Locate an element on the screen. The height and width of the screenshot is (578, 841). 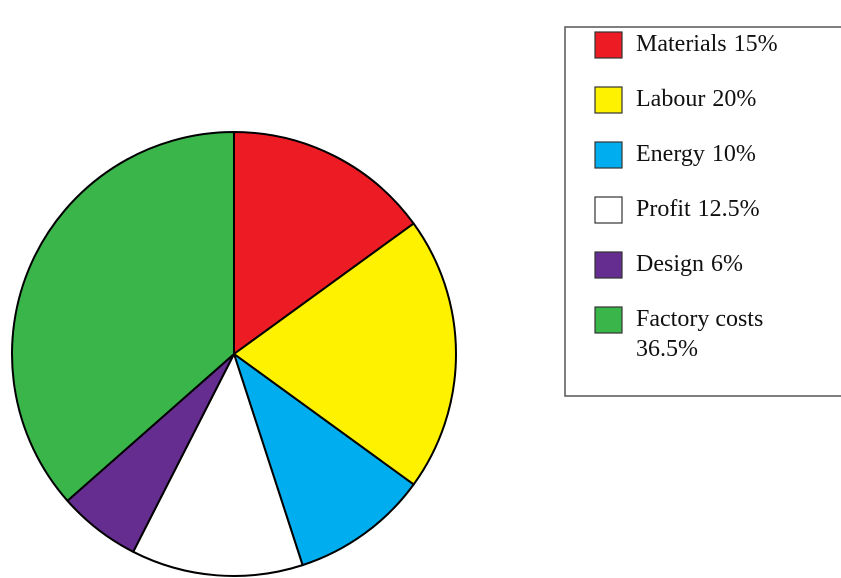
legend-name: Profit is located at coordinates (663, 209).